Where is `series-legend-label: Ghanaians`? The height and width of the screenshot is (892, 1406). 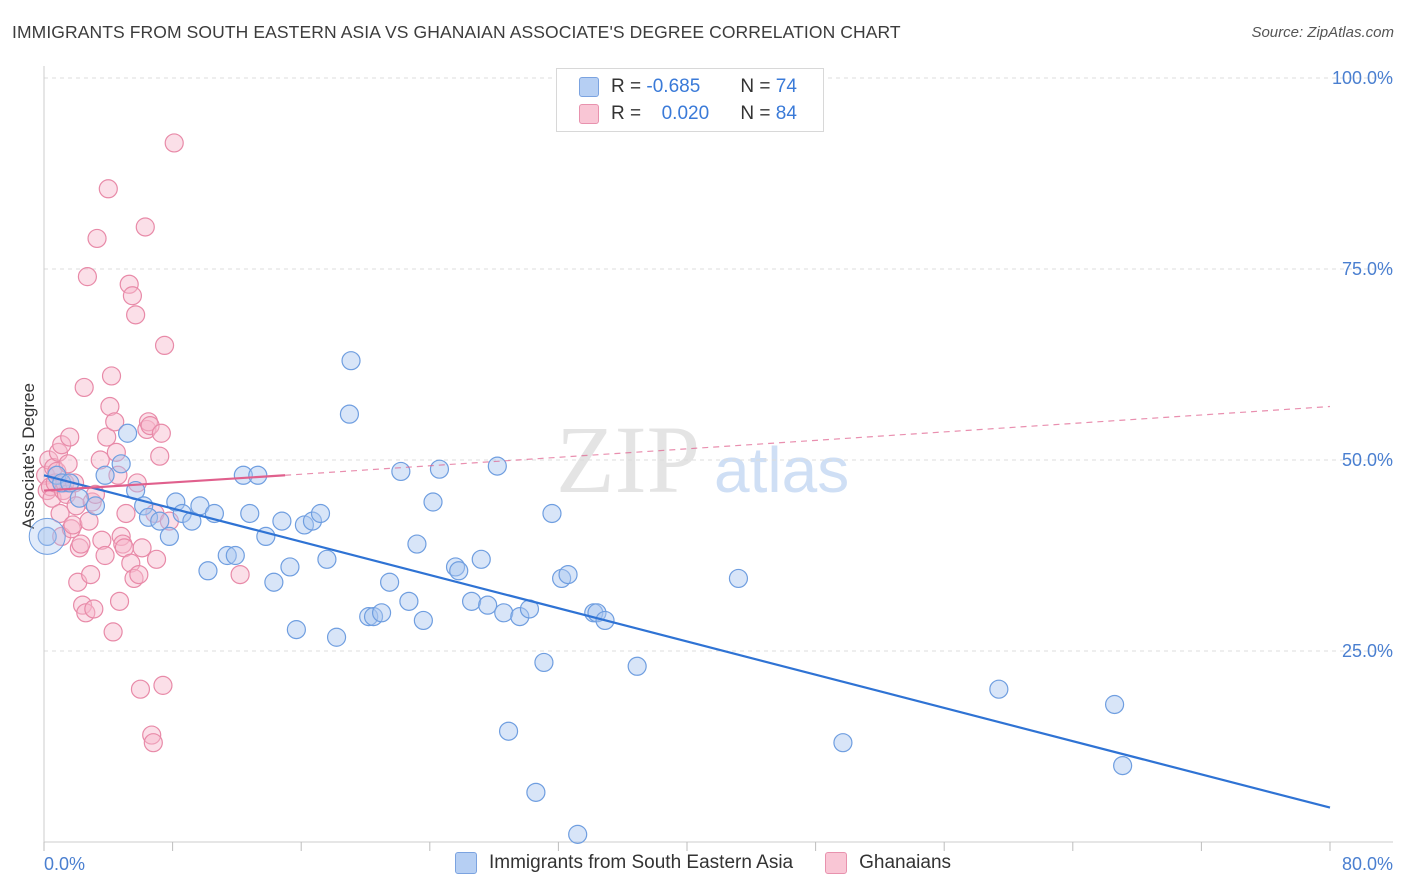
series-legend-label: Ghanaians is located at coordinates (905, 862).